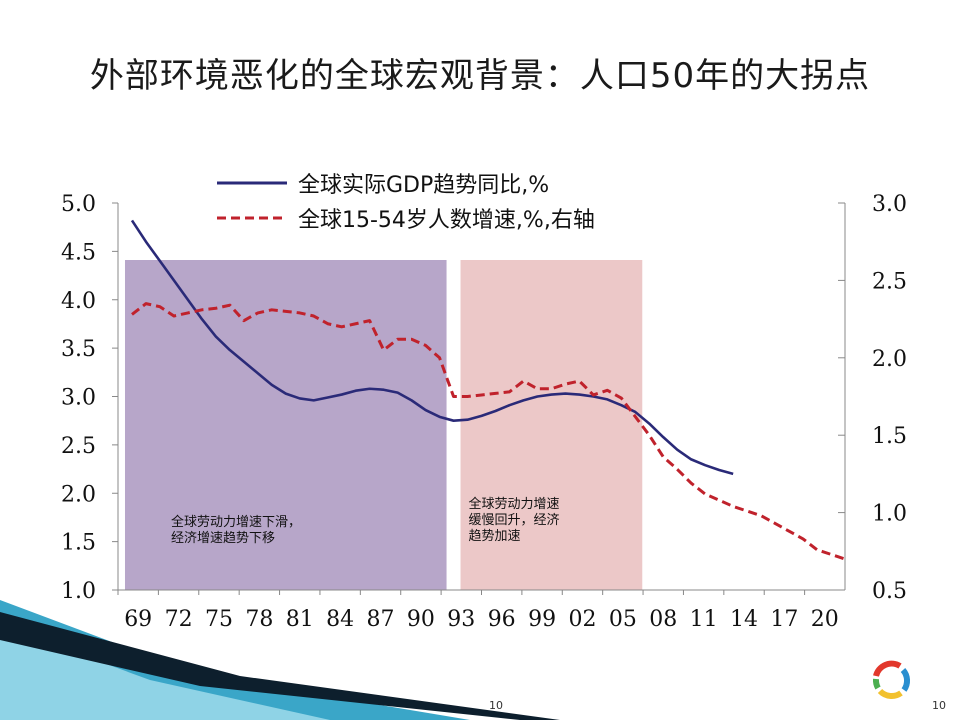 The height and width of the screenshot is (720, 960). What do you see at coordinates (889, 514) in the screenshot?
I see `right-tick-label: 1.0` at bounding box center [889, 514].